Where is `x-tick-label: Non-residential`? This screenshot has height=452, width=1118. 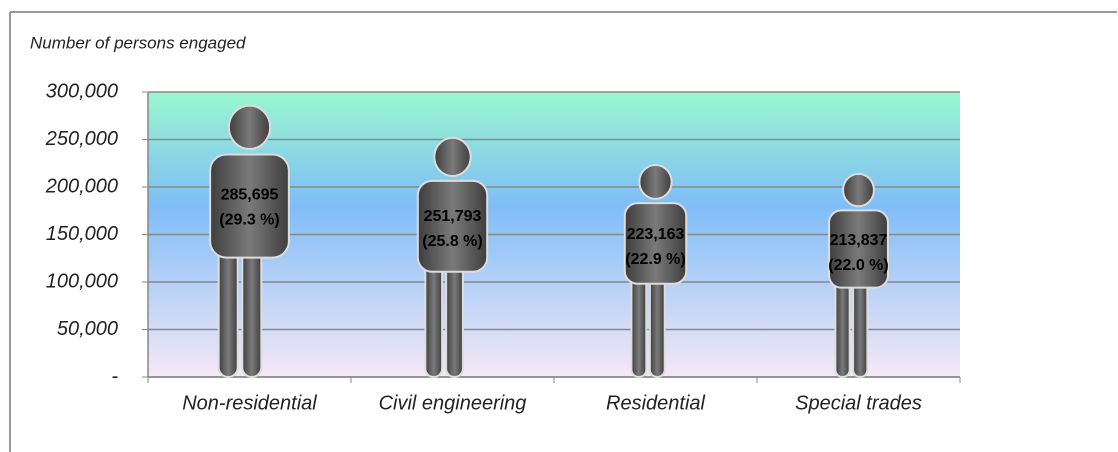
x-tick-label: Non-residential is located at coordinates (249, 403).